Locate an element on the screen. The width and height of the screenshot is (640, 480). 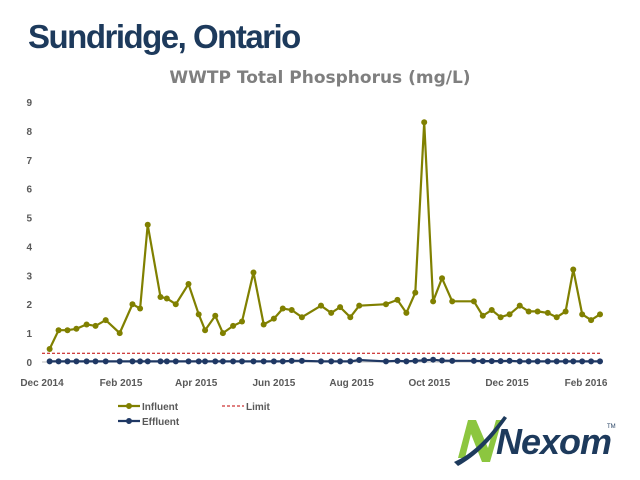
y-tick-label: 0 is located at coordinates (29, 363).